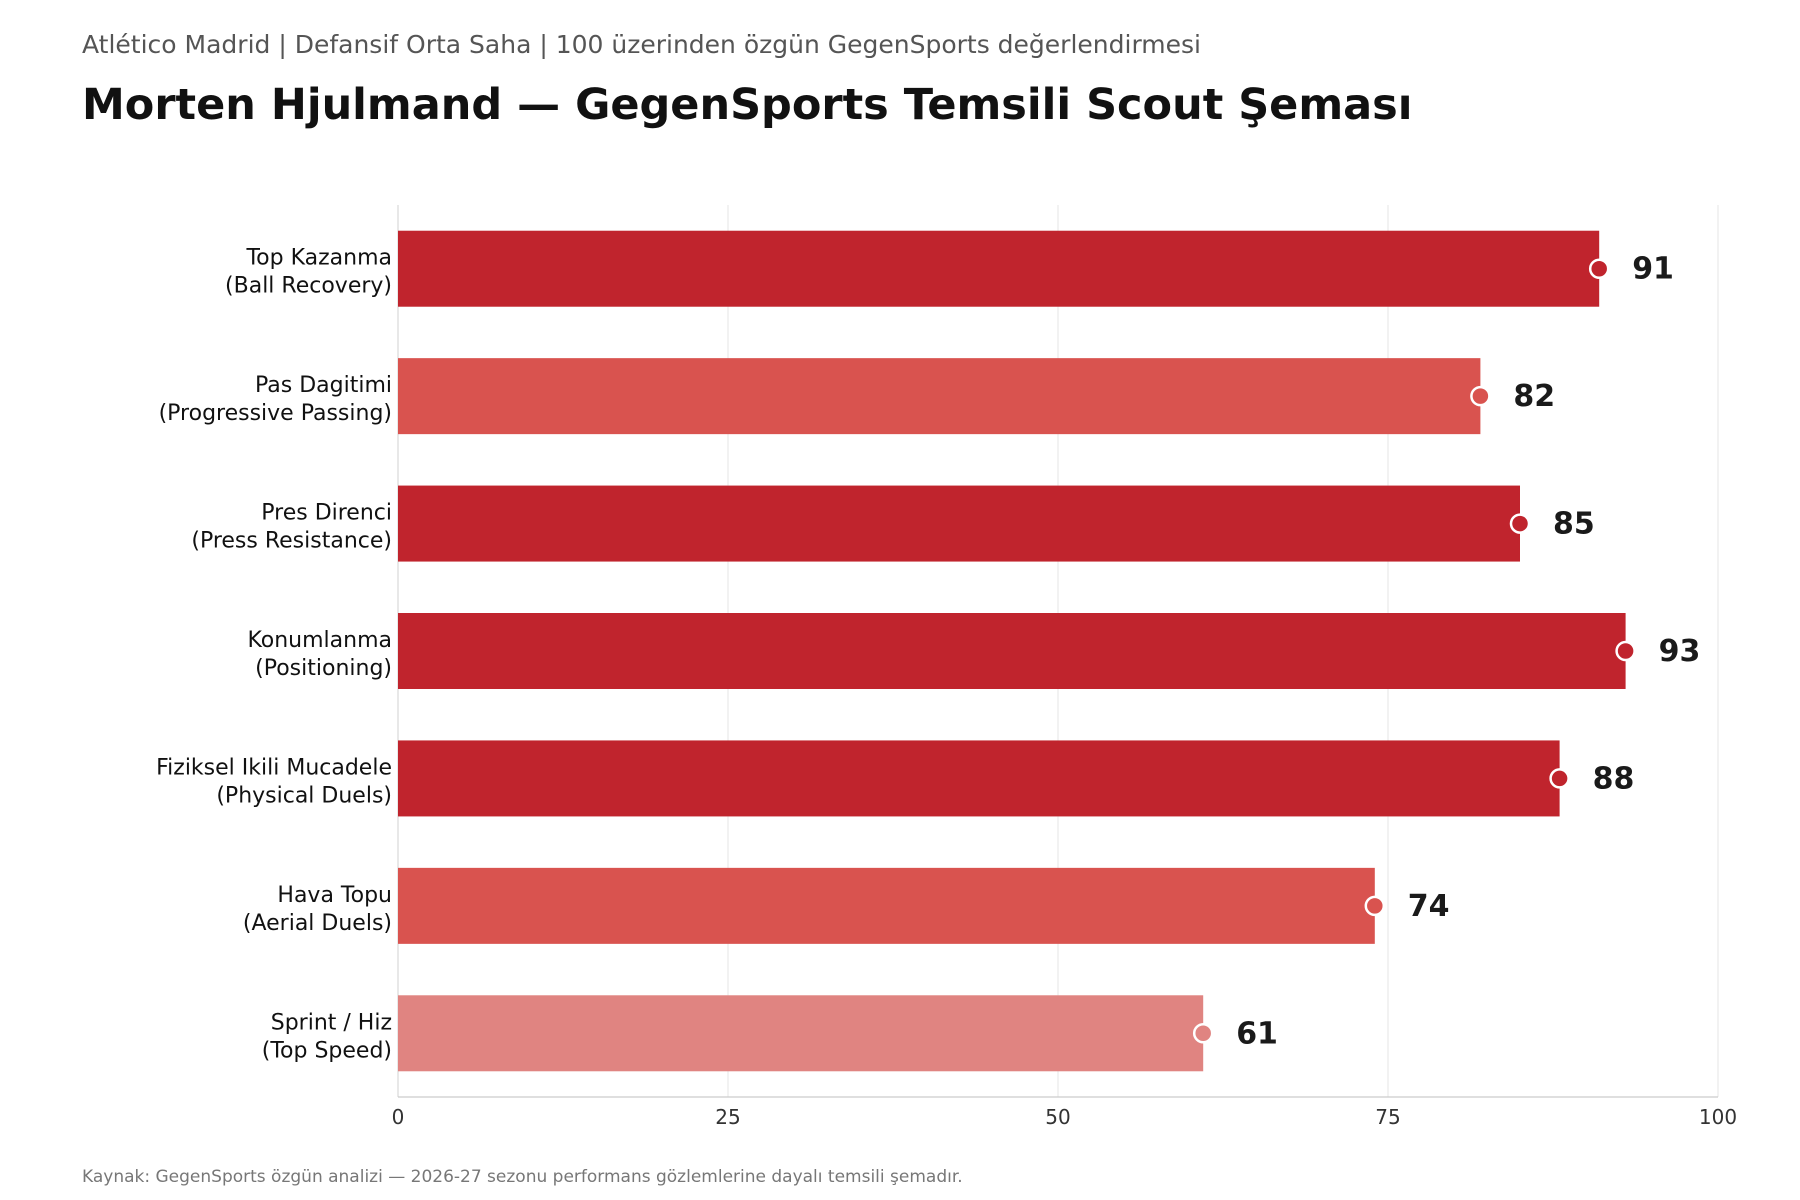  I want to click on data-label: 61, so click(1257, 1033).